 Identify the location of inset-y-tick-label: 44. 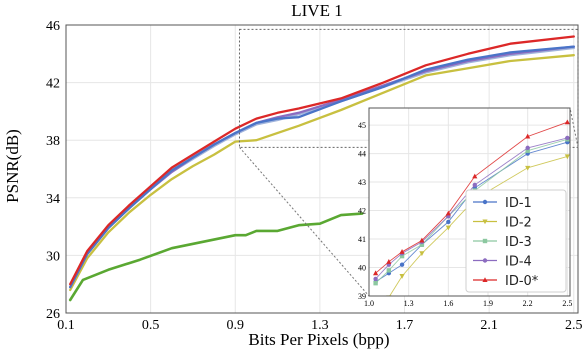
(362, 154).